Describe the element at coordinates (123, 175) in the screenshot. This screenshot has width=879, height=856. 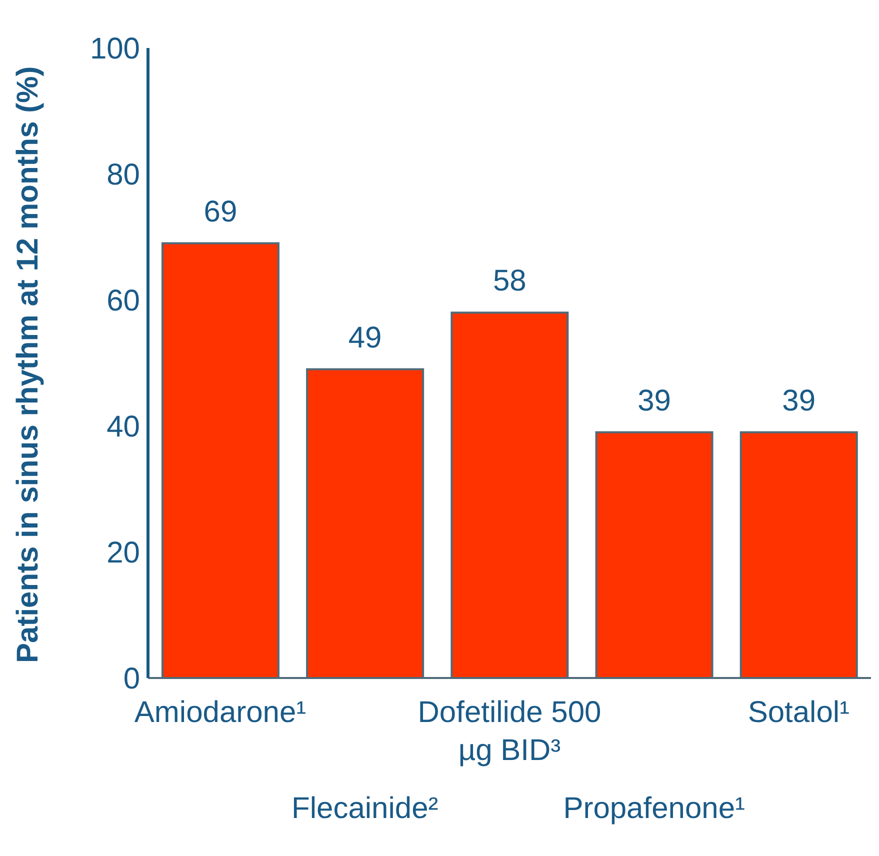
I see `y-tick-label: 80` at that location.